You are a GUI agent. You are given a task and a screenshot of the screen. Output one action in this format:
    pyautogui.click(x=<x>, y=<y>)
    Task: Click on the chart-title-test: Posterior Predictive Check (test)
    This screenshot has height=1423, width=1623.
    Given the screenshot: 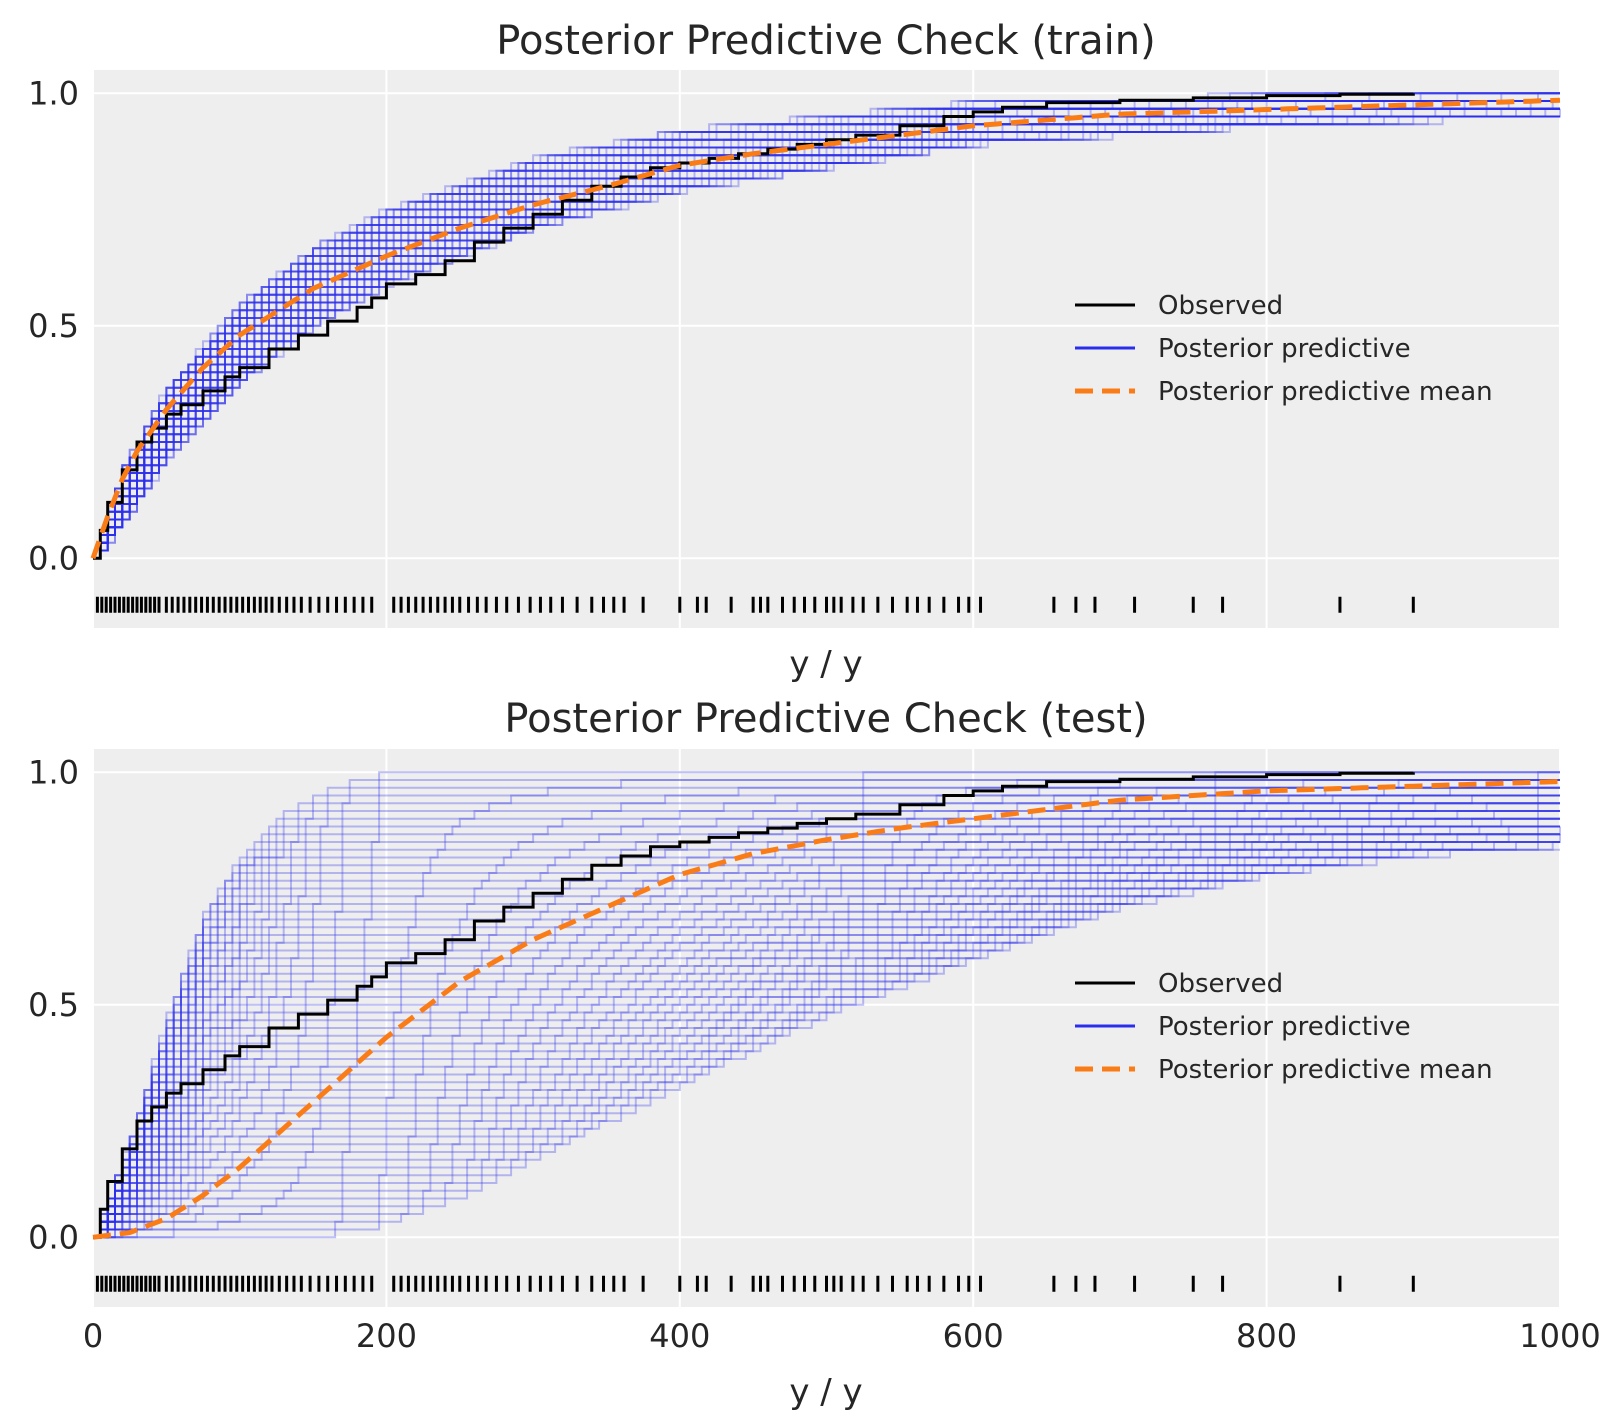 What is the action you would take?
    pyautogui.click(x=825, y=719)
    